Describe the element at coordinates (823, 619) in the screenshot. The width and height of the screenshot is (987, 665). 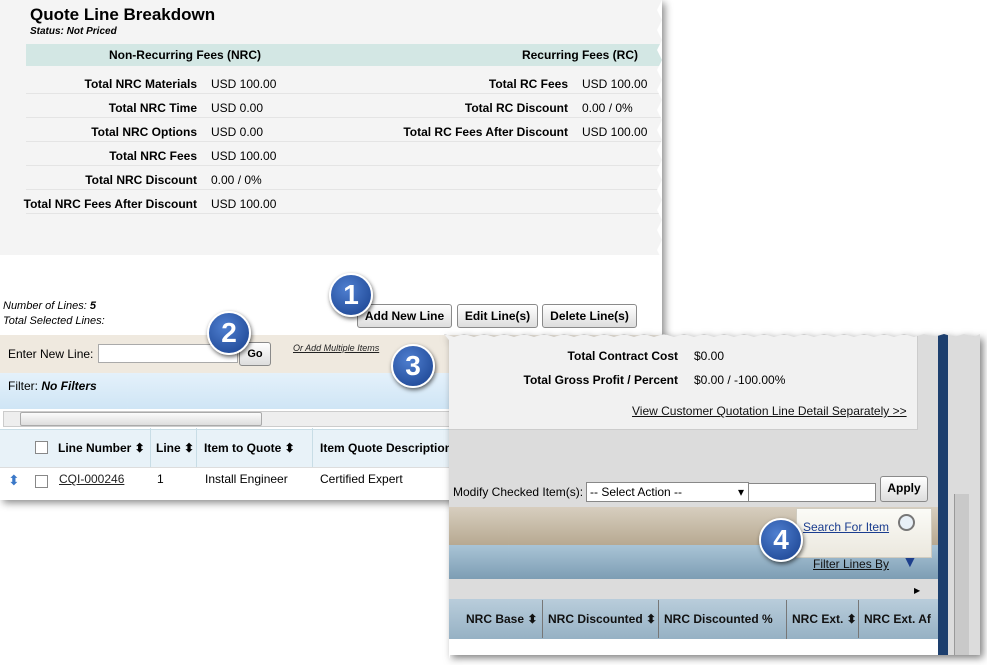
I see `column-header: NRC Ext. ⬍` at that location.